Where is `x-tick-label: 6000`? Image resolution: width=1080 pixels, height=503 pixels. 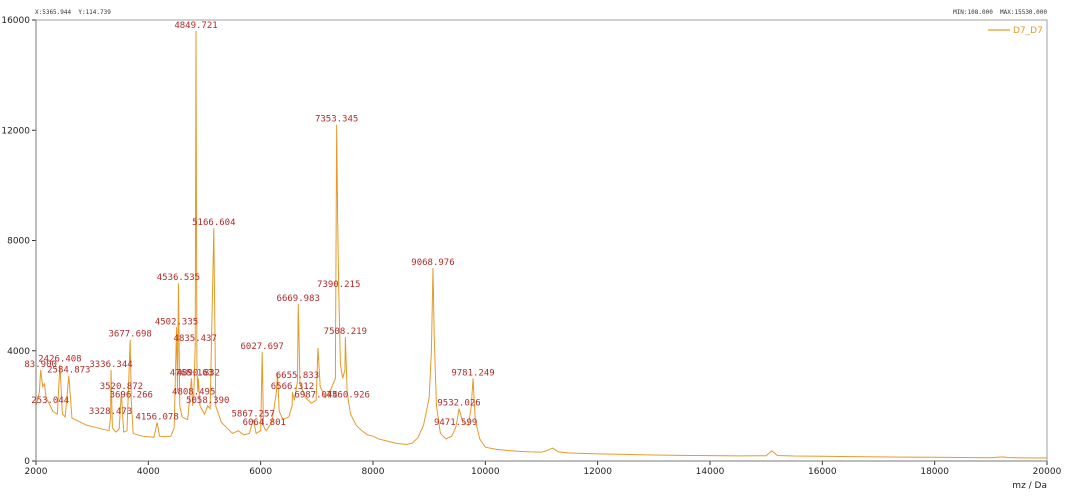
x-tick-label: 6000 is located at coordinates (260, 472).